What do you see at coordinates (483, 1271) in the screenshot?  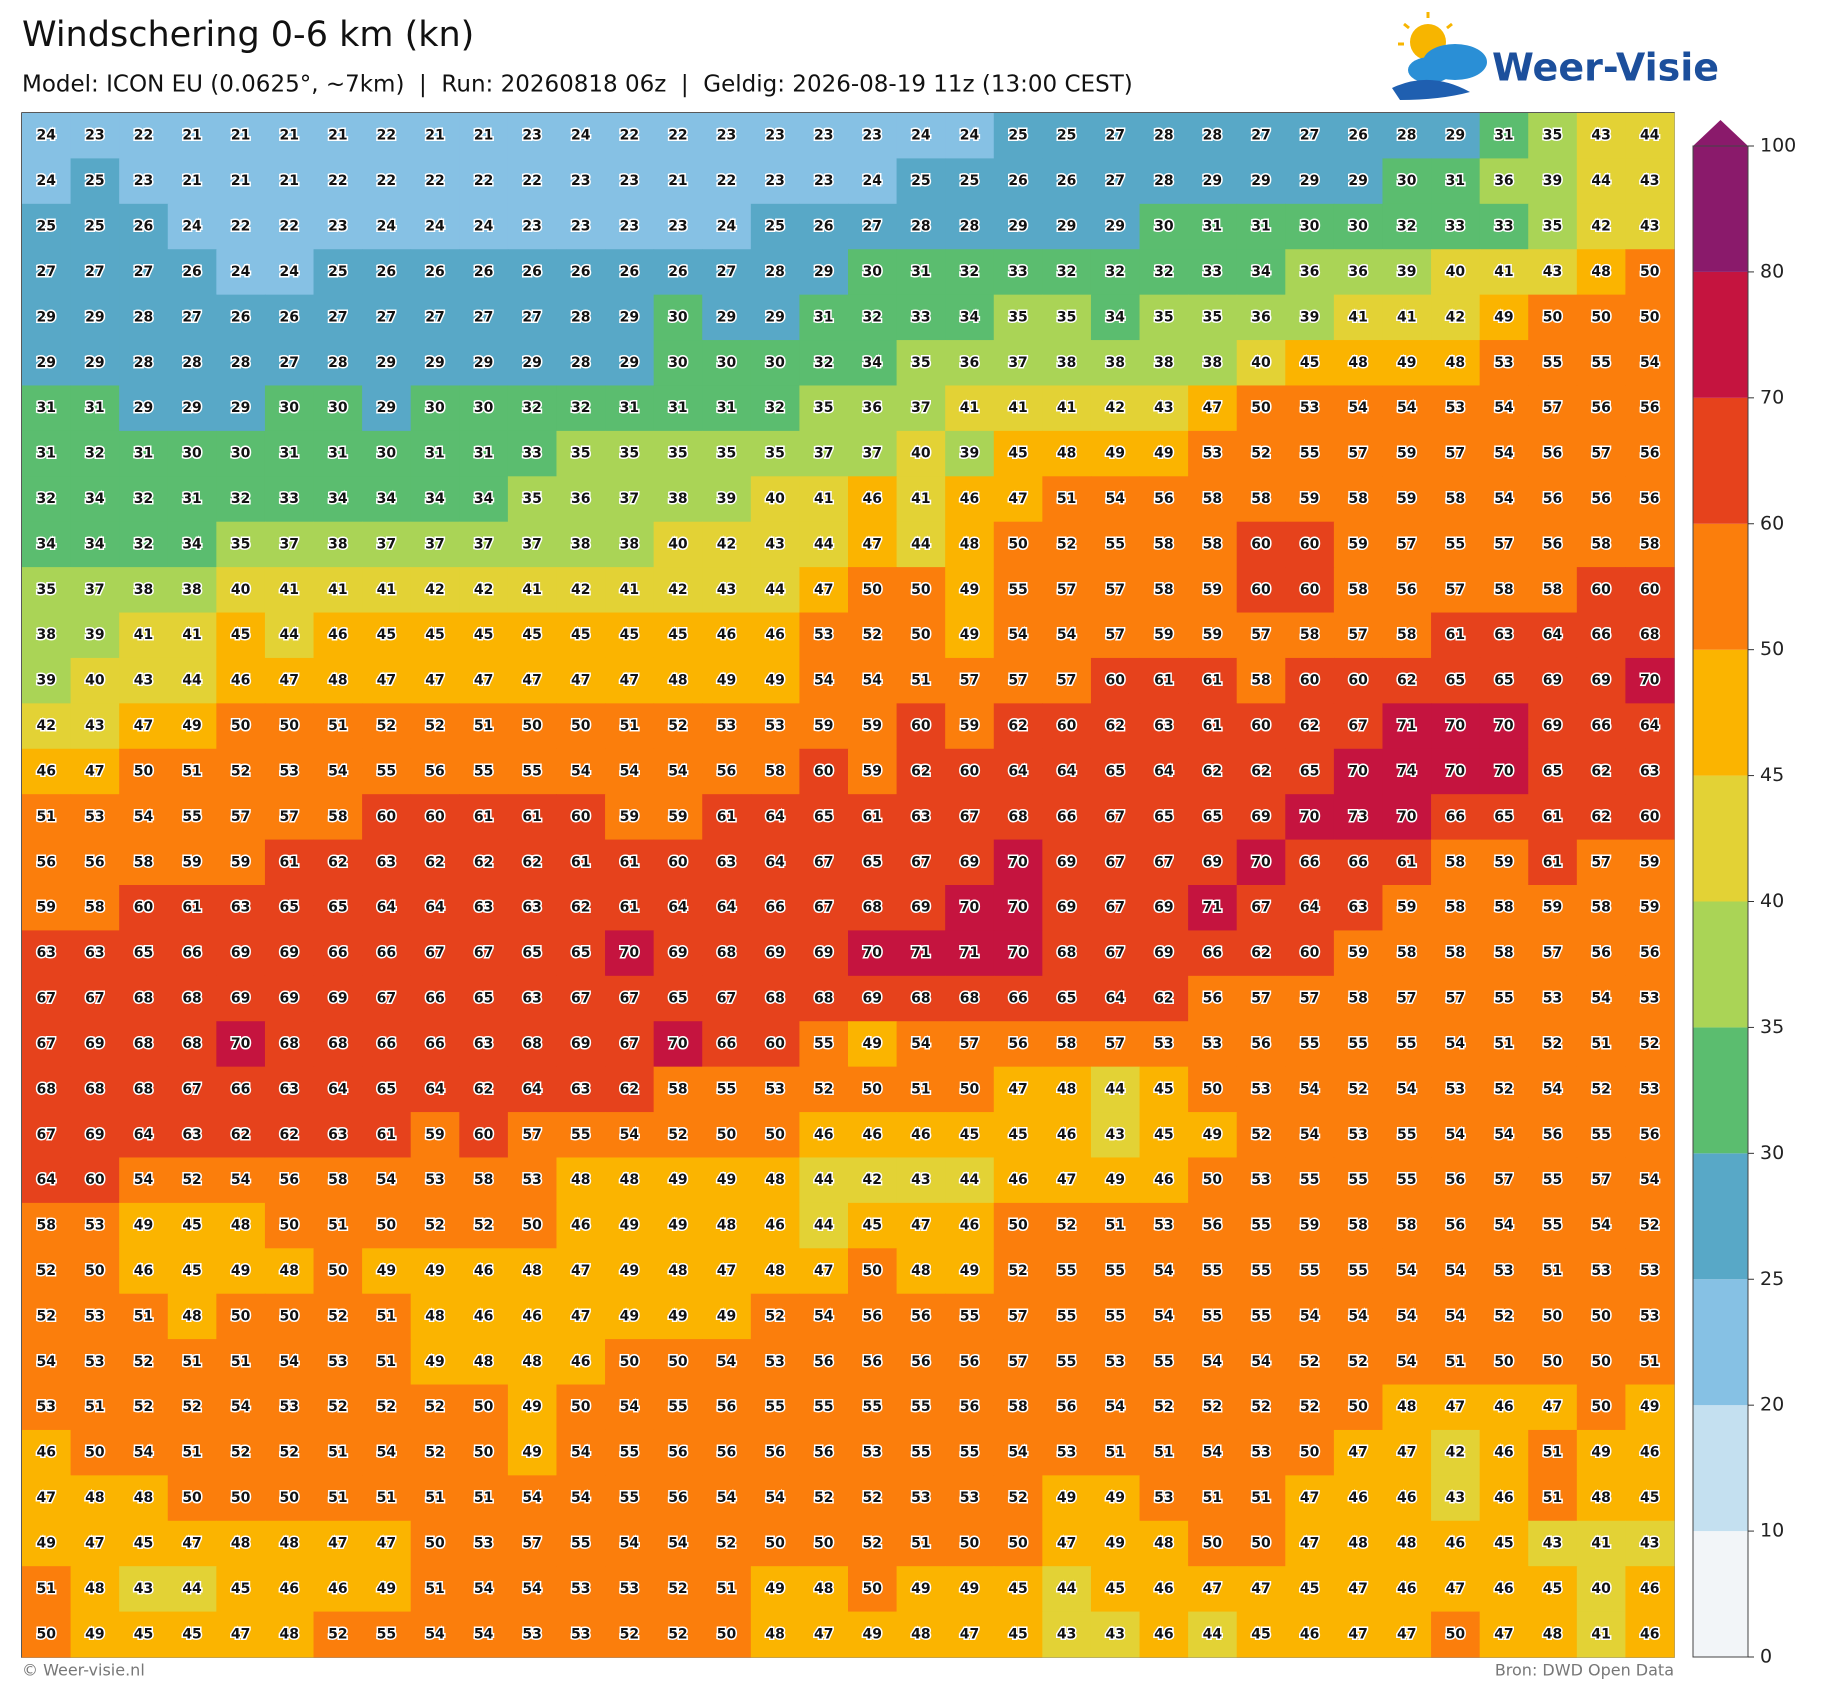 I see `wind-value: 46` at bounding box center [483, 1271].